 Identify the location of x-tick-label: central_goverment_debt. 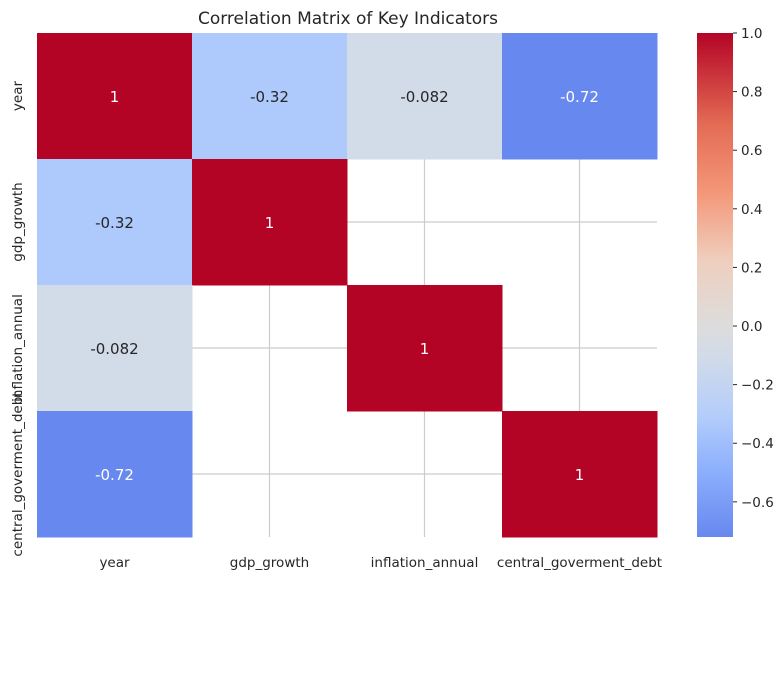
(579, 563).